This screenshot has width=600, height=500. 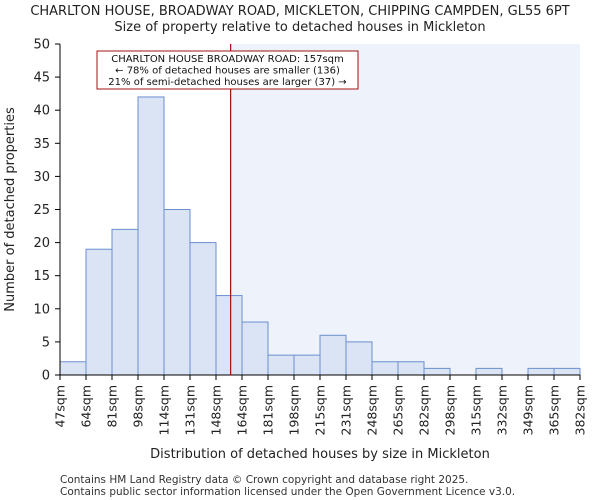 I want to click on y-tick-label: 5, so click(x=46, y=342).